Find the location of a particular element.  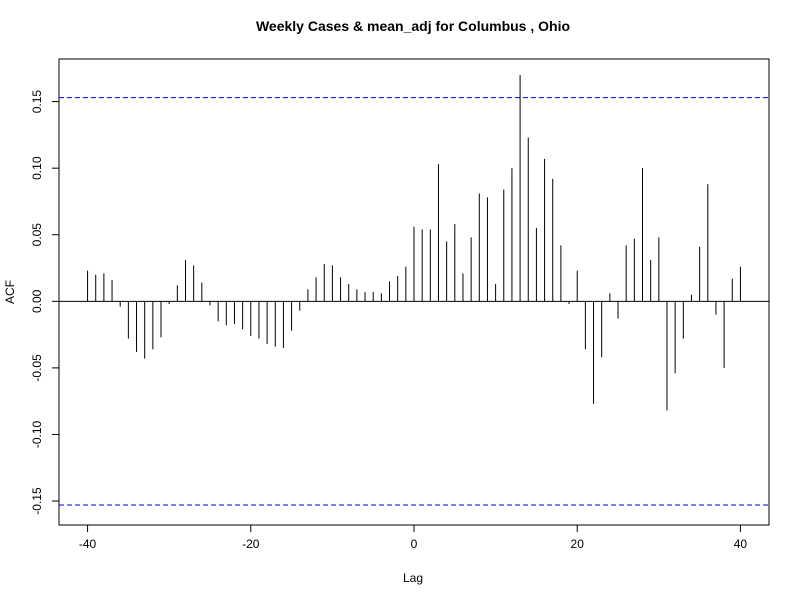

y-tick-label: 0.05 is located at coordinates (37, 235).